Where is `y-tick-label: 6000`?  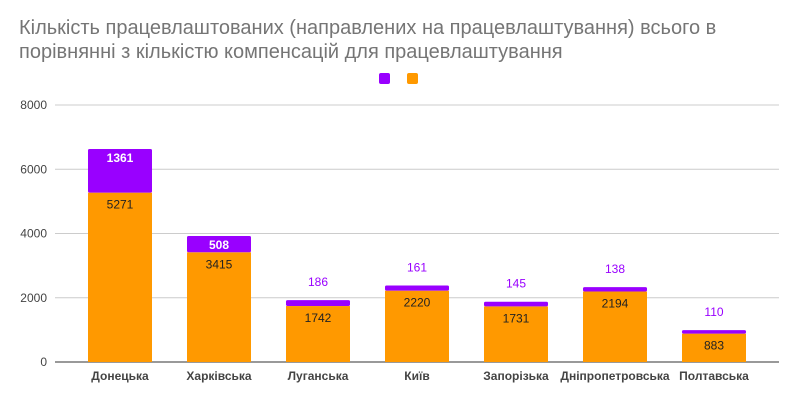
y-tick-label: 6000 is located at coordinates (33, 169).